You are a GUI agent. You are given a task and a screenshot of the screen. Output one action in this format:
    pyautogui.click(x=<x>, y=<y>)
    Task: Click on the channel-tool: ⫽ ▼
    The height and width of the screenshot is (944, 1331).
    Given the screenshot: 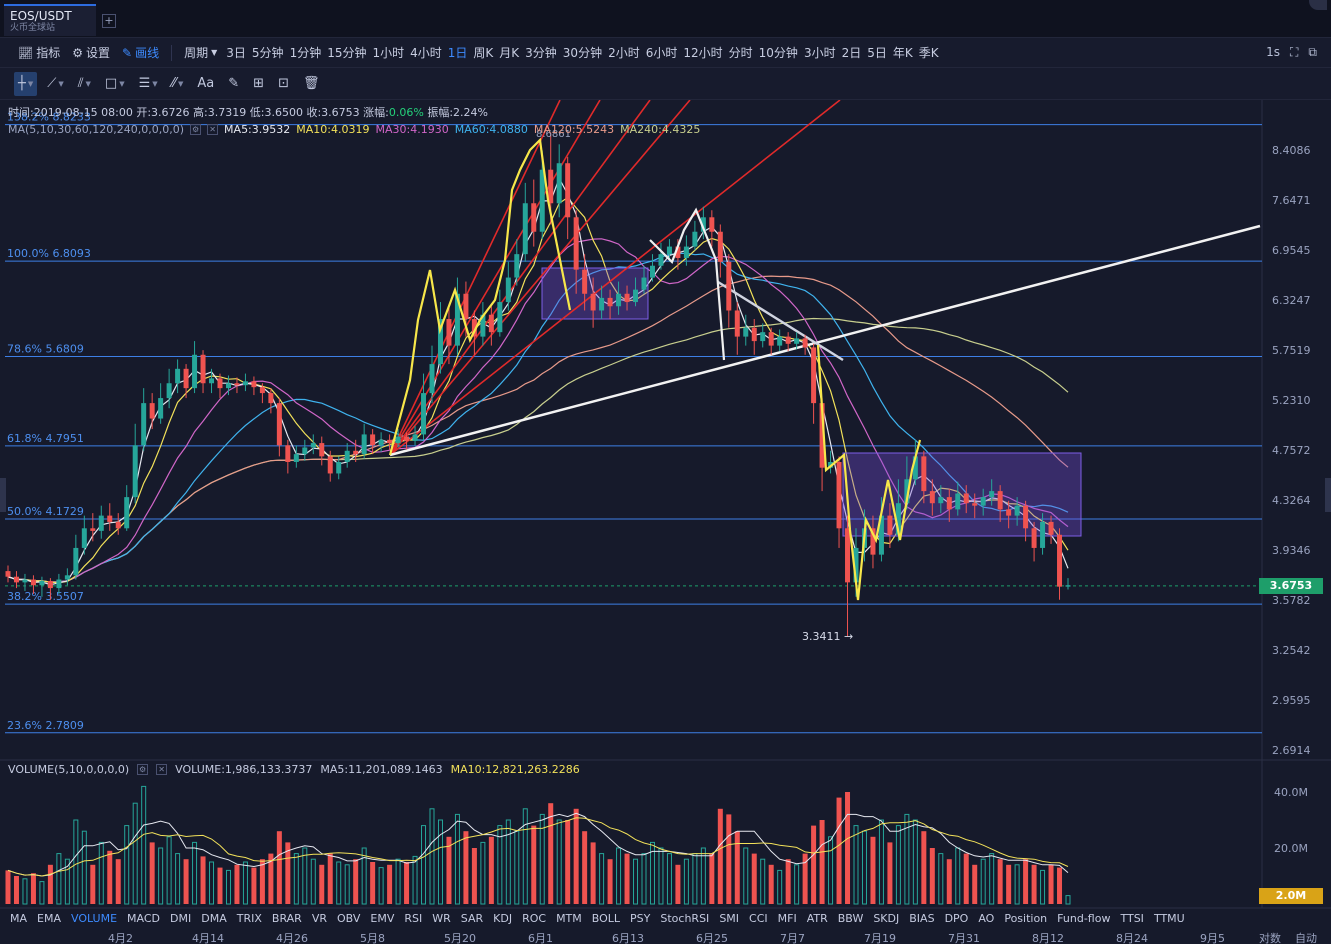 What is the action you would take?
    pyautogui.click(x=84, y=84)
    